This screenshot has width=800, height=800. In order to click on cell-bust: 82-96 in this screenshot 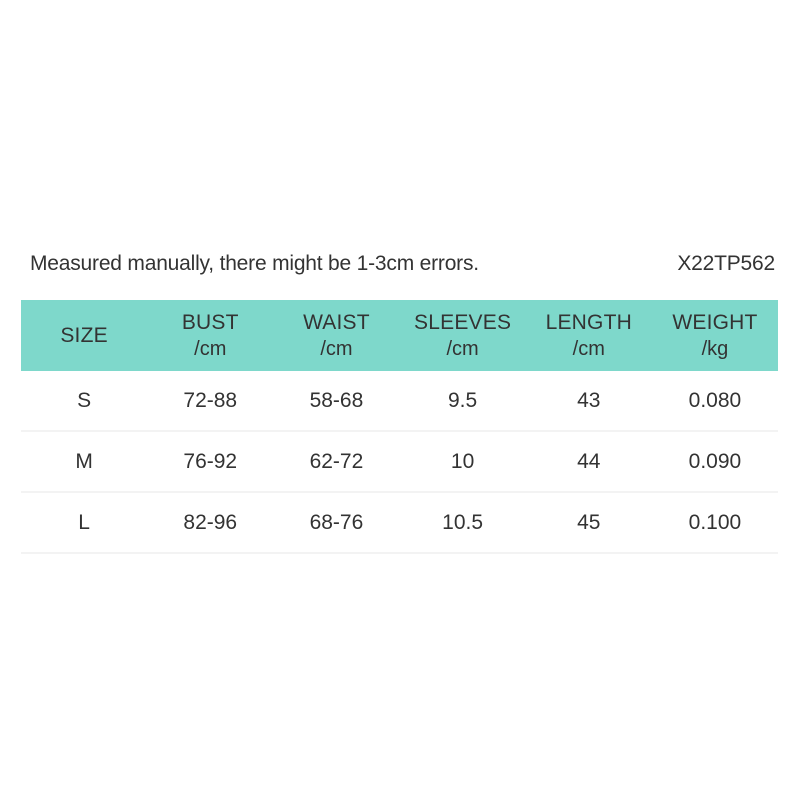, I will do `click(210, 522)`.